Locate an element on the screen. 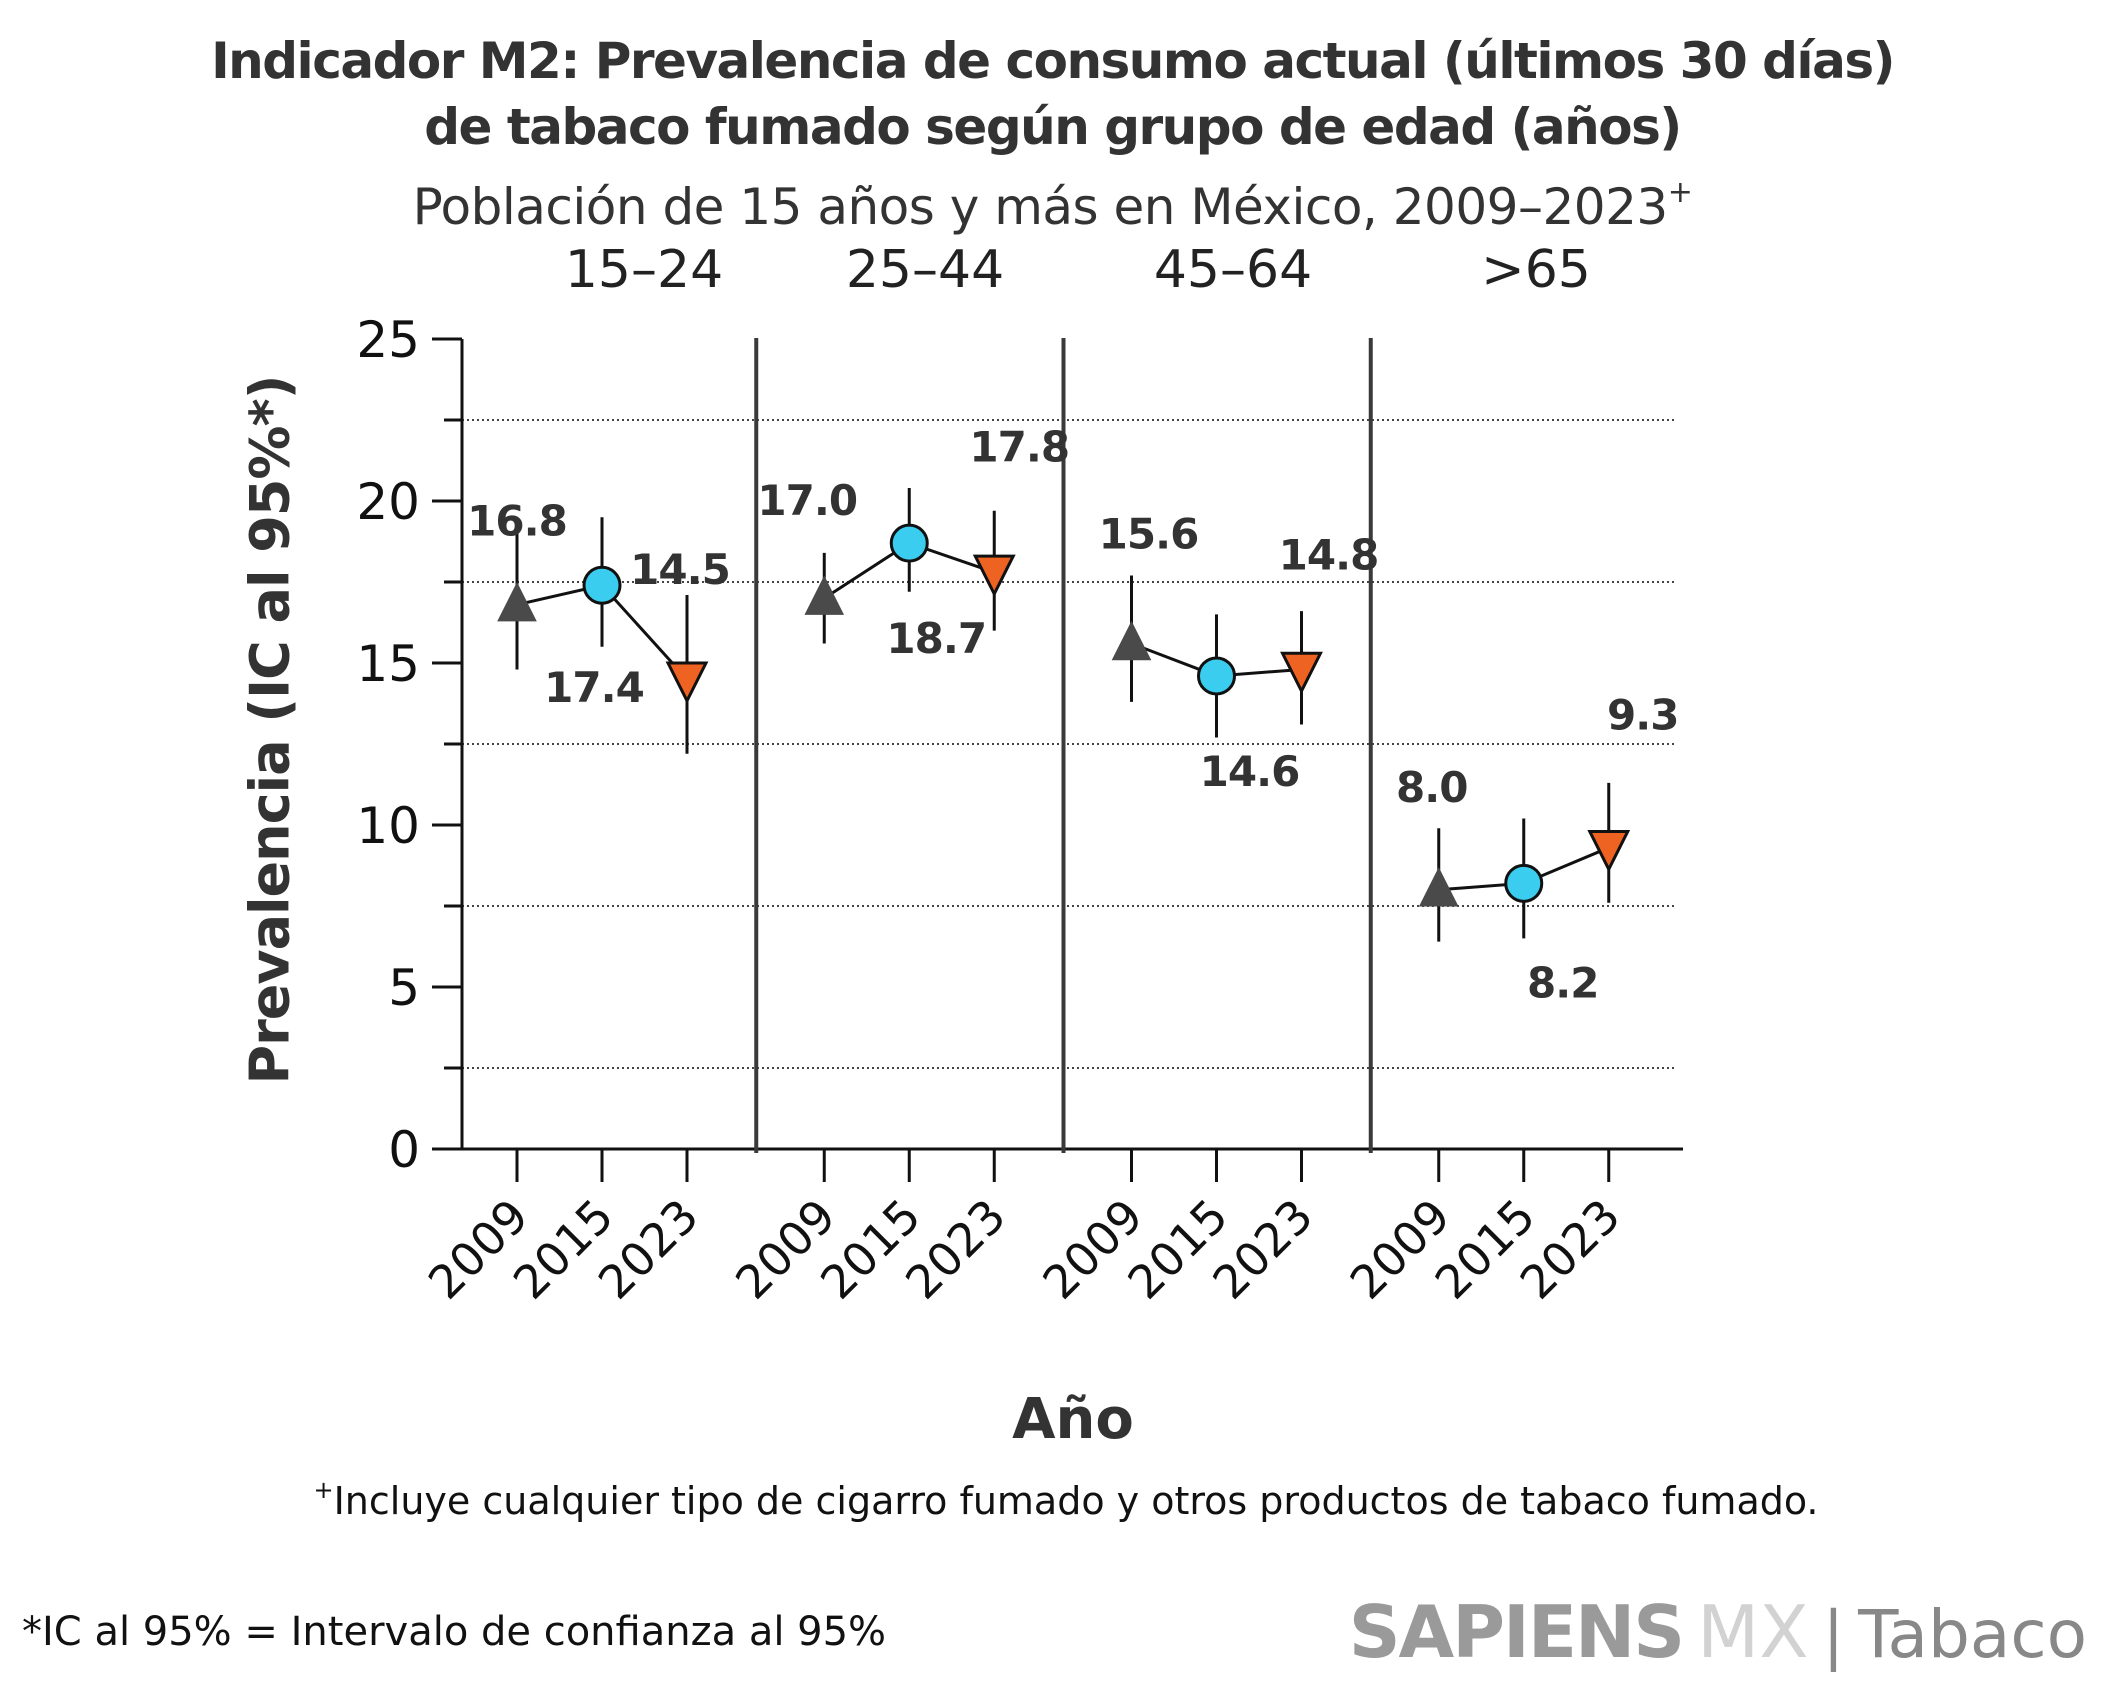  y-tick-label: 5 is located at coordinates (404, 988).